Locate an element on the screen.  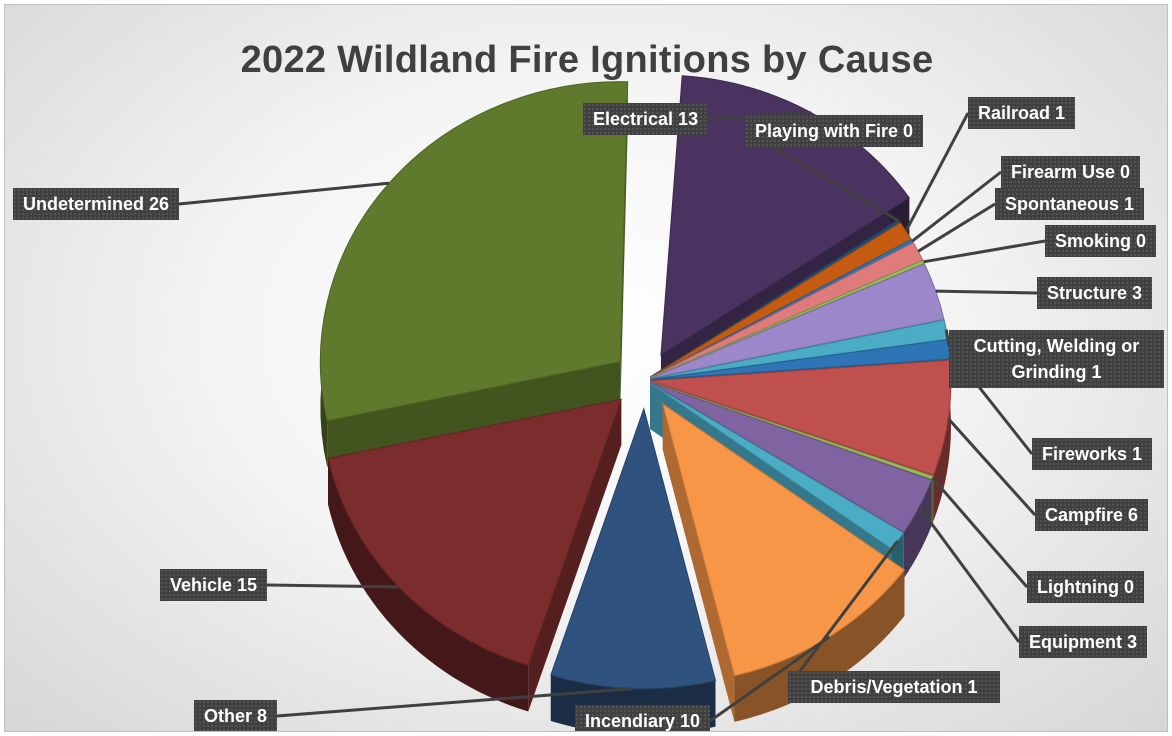
data-label-firearm-use: Firearm Use 0 is located at coordinates (1071, 172).